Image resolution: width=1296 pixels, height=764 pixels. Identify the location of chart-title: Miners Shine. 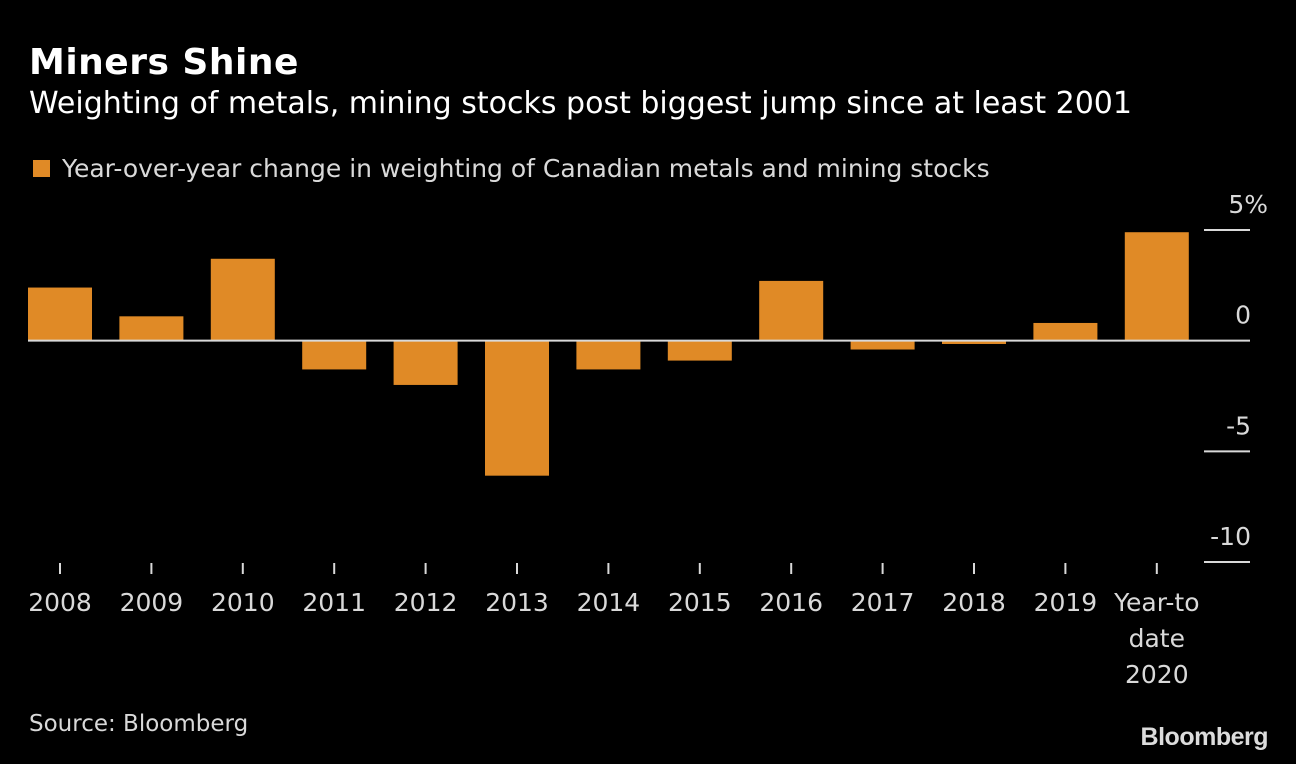
(164, 62).